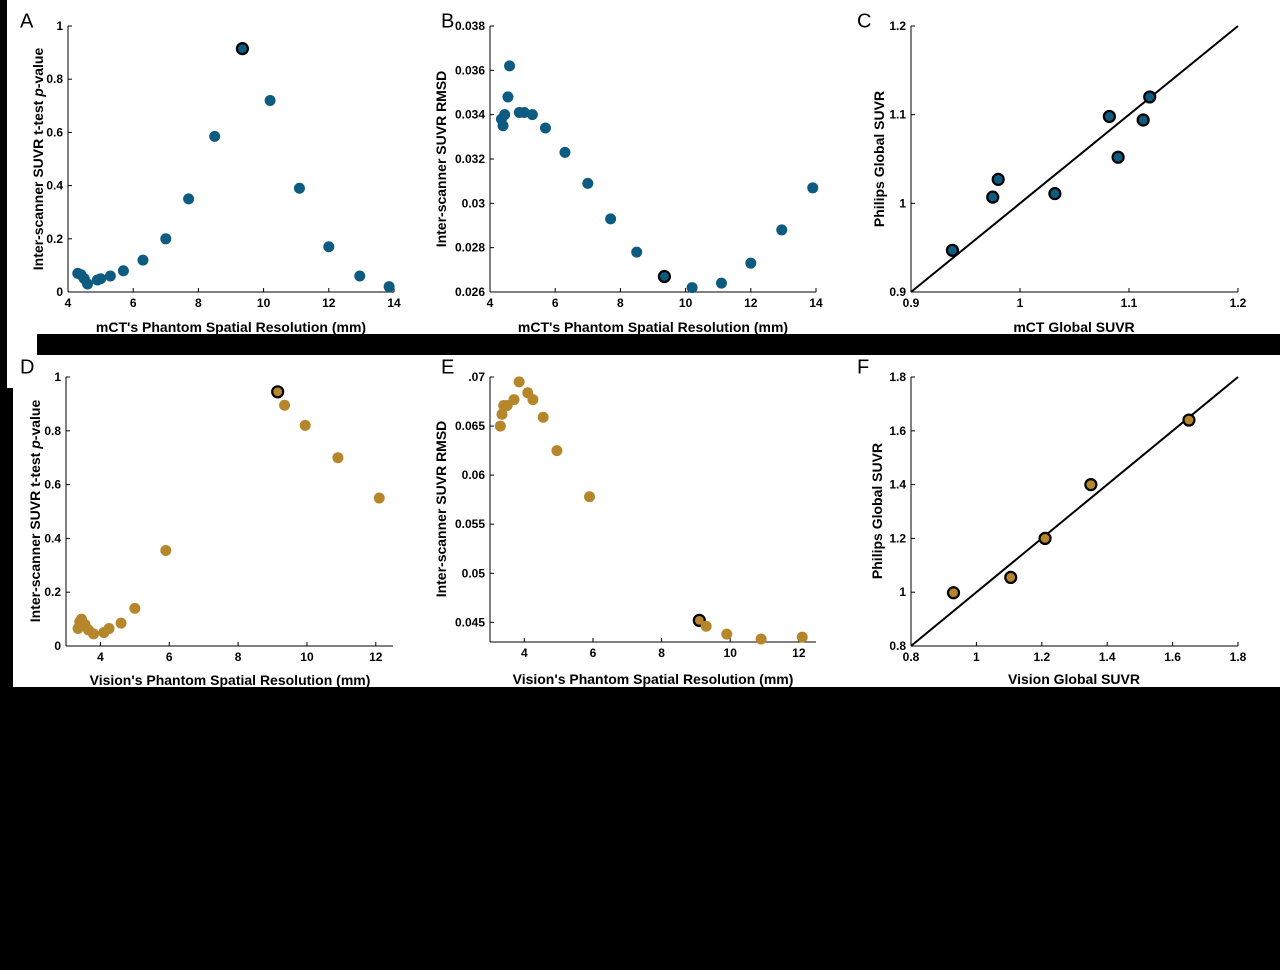 The height and width of the screenshot is (970, 1280). I want to click on y-tick-label: 0.038, so click(470, 26).